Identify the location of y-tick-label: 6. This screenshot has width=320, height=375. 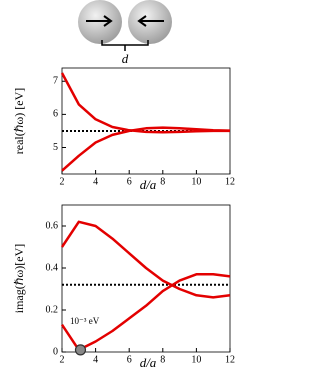
(55, 114).